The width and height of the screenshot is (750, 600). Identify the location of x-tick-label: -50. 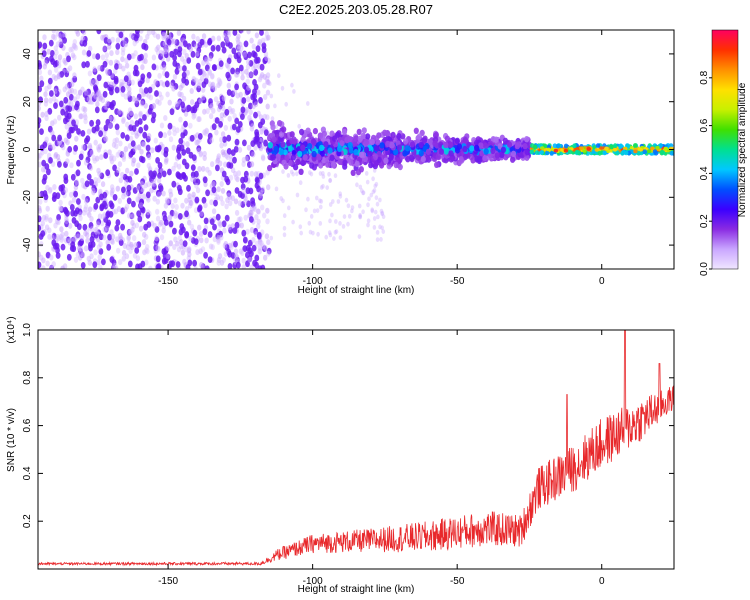
(457, 581).